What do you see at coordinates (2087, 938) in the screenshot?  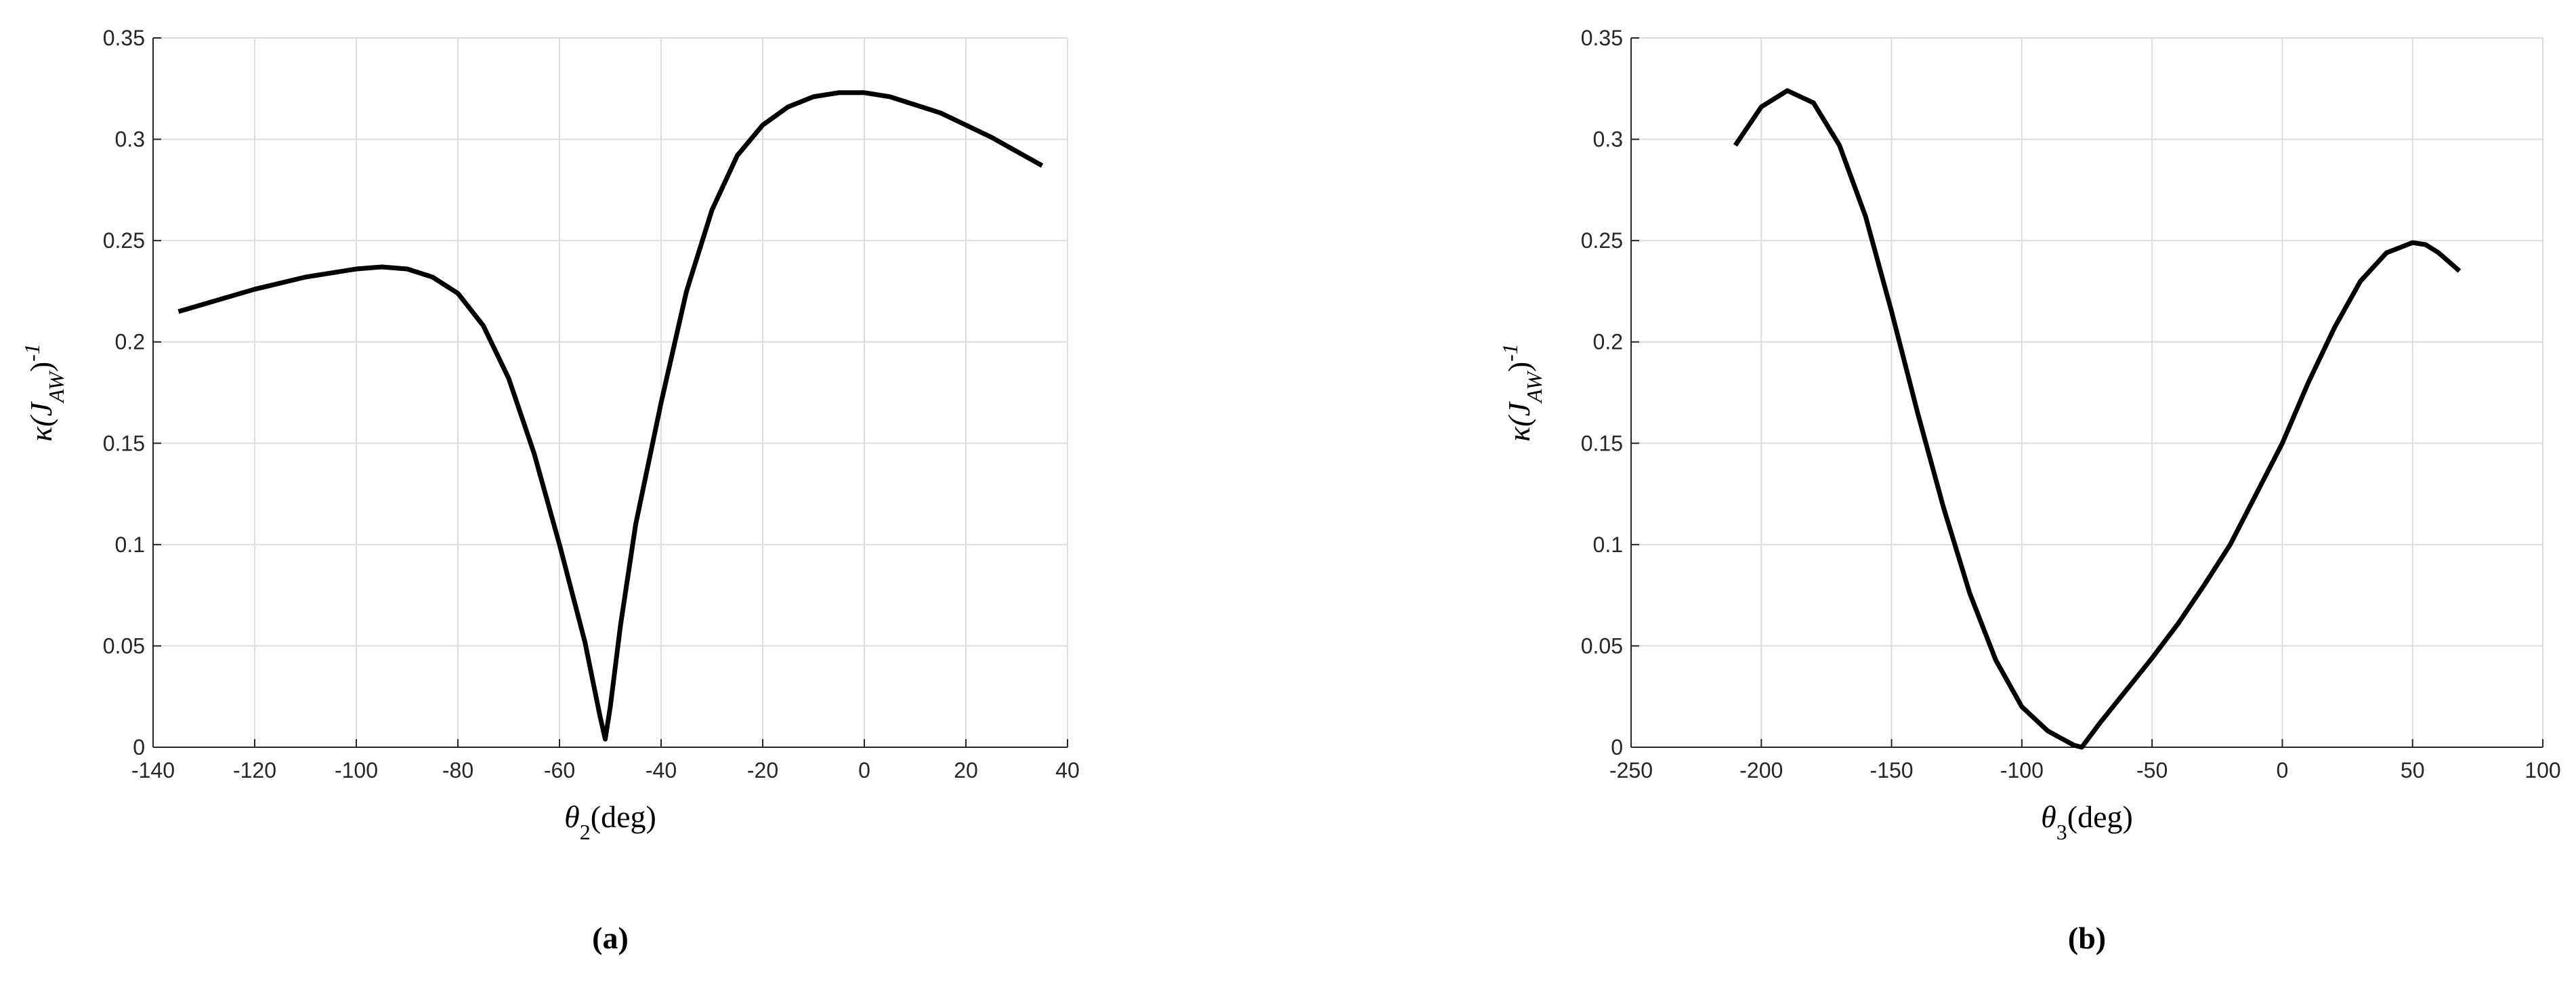 I see `panel-label: (b)` at bounding box center [2087, 938].